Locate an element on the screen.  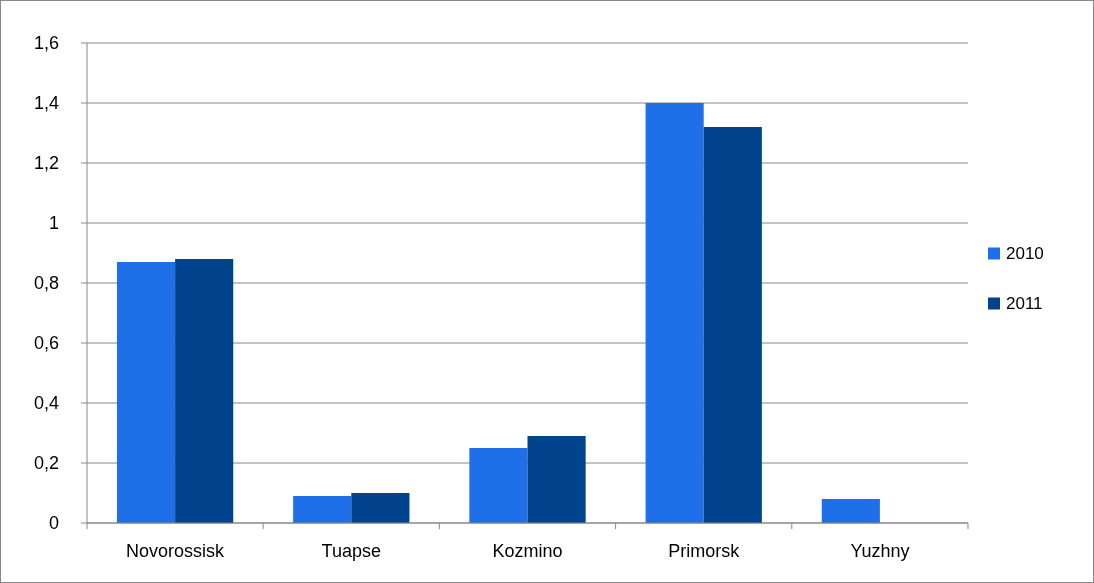
y-tick-label: 1,4 is located at coordinates (46, 103).